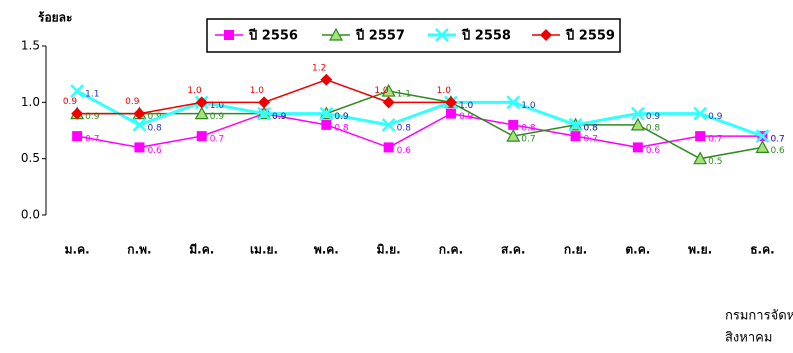 The image size is (793, 353). I want to click on footer-text: กรมการจัดห, so click(759, 316).